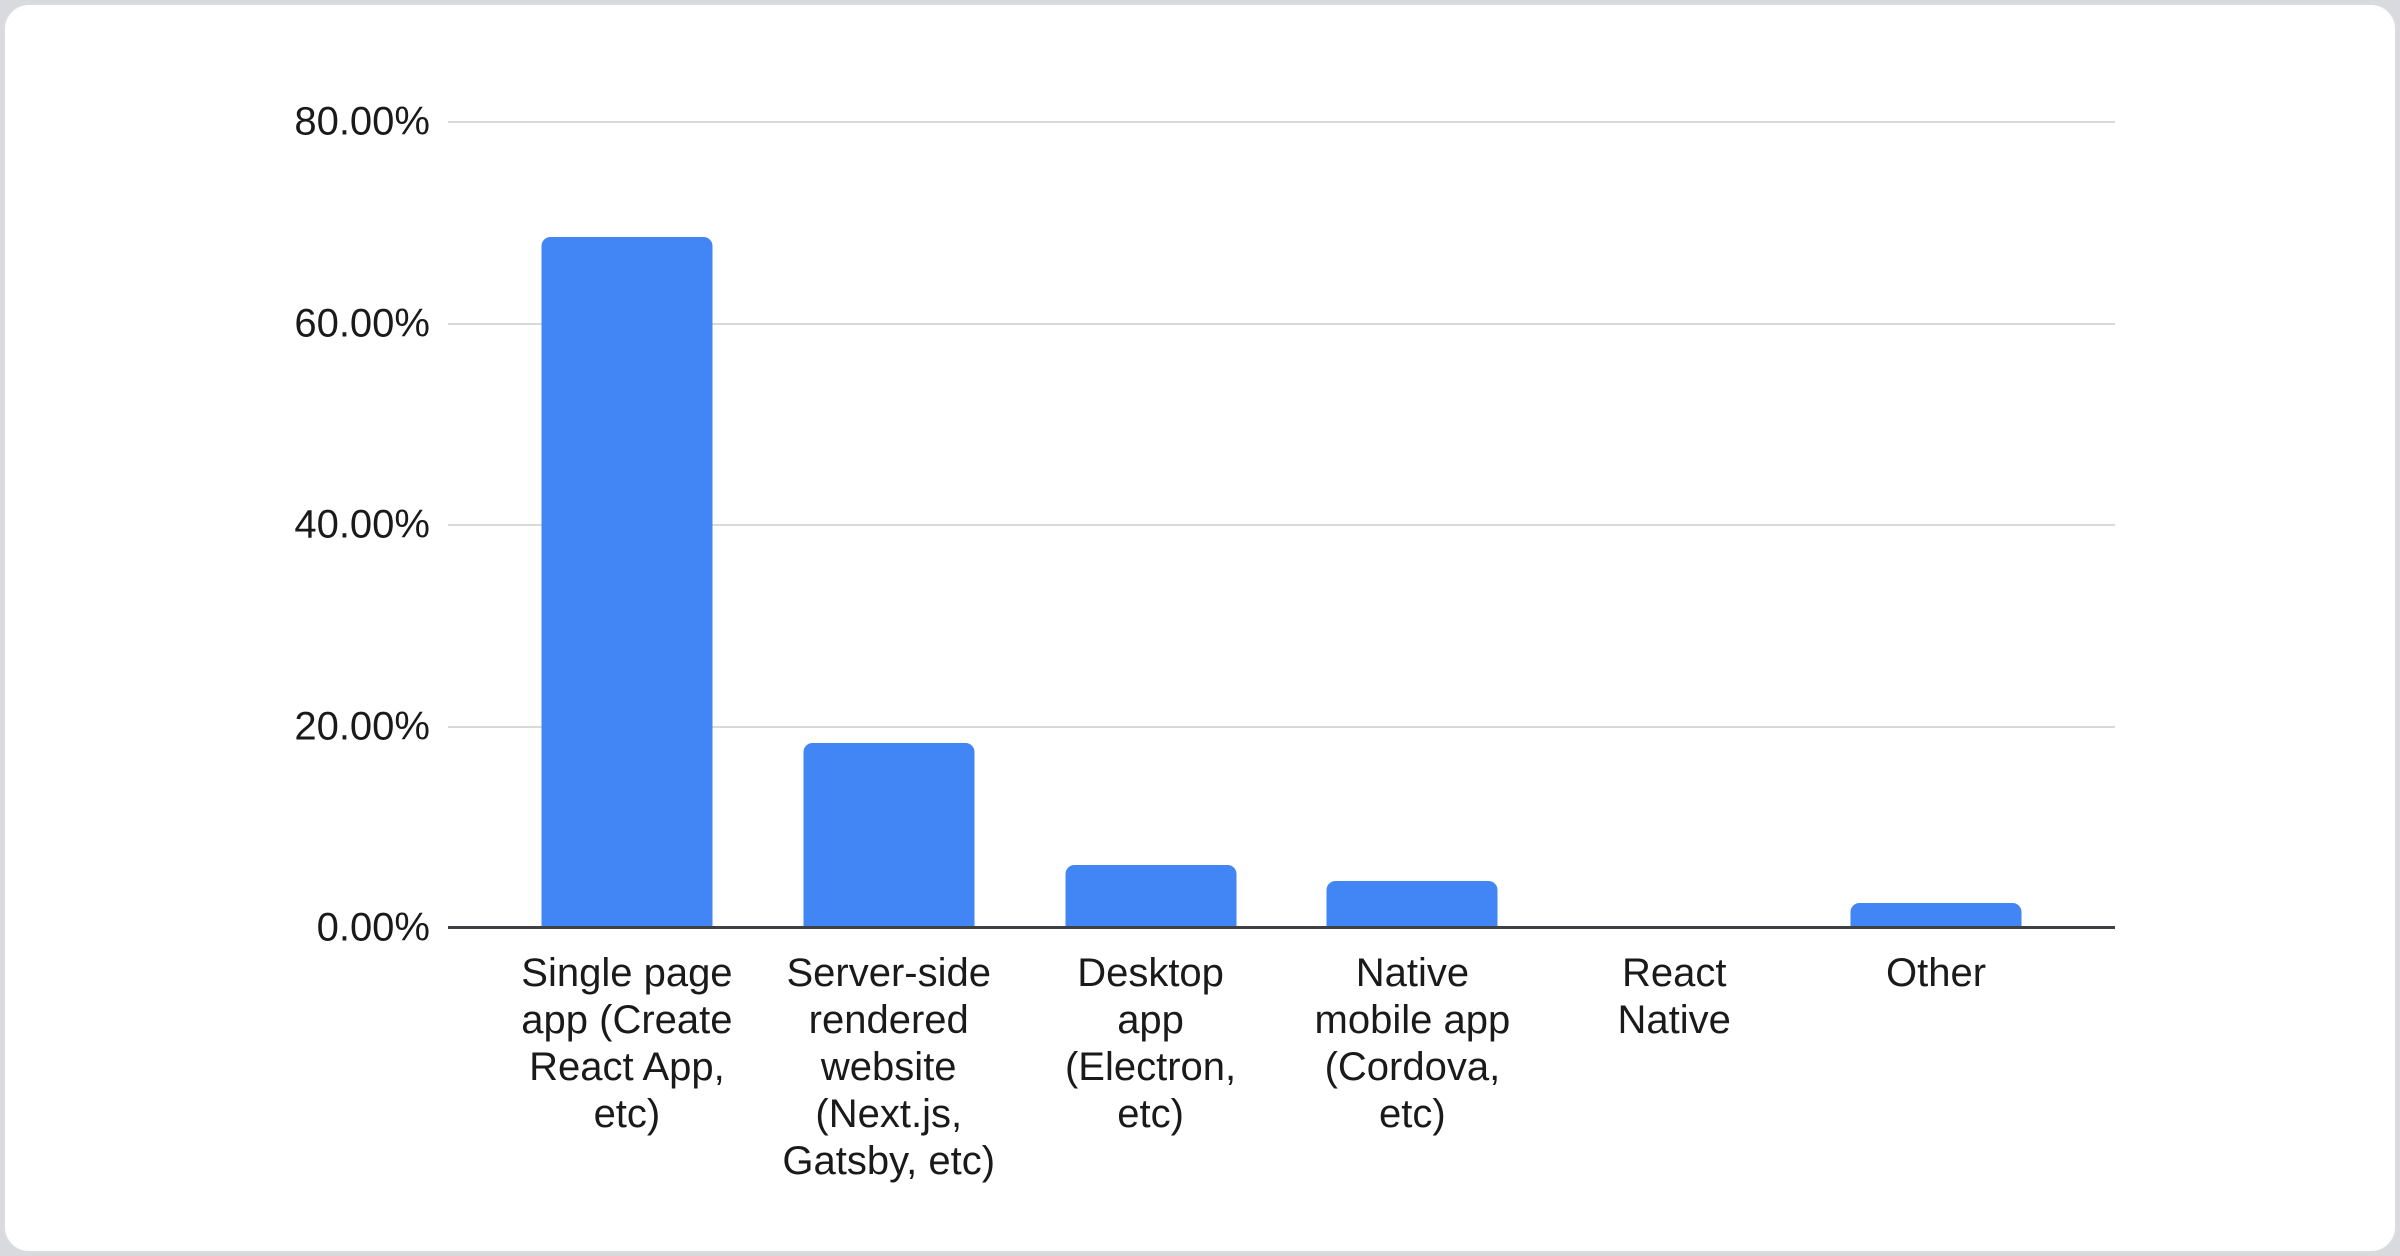 This screenshot has width=2400, height=1256. I want to click on x-category-label: Desktop app (Electron, etc), so click(1150, 1043).